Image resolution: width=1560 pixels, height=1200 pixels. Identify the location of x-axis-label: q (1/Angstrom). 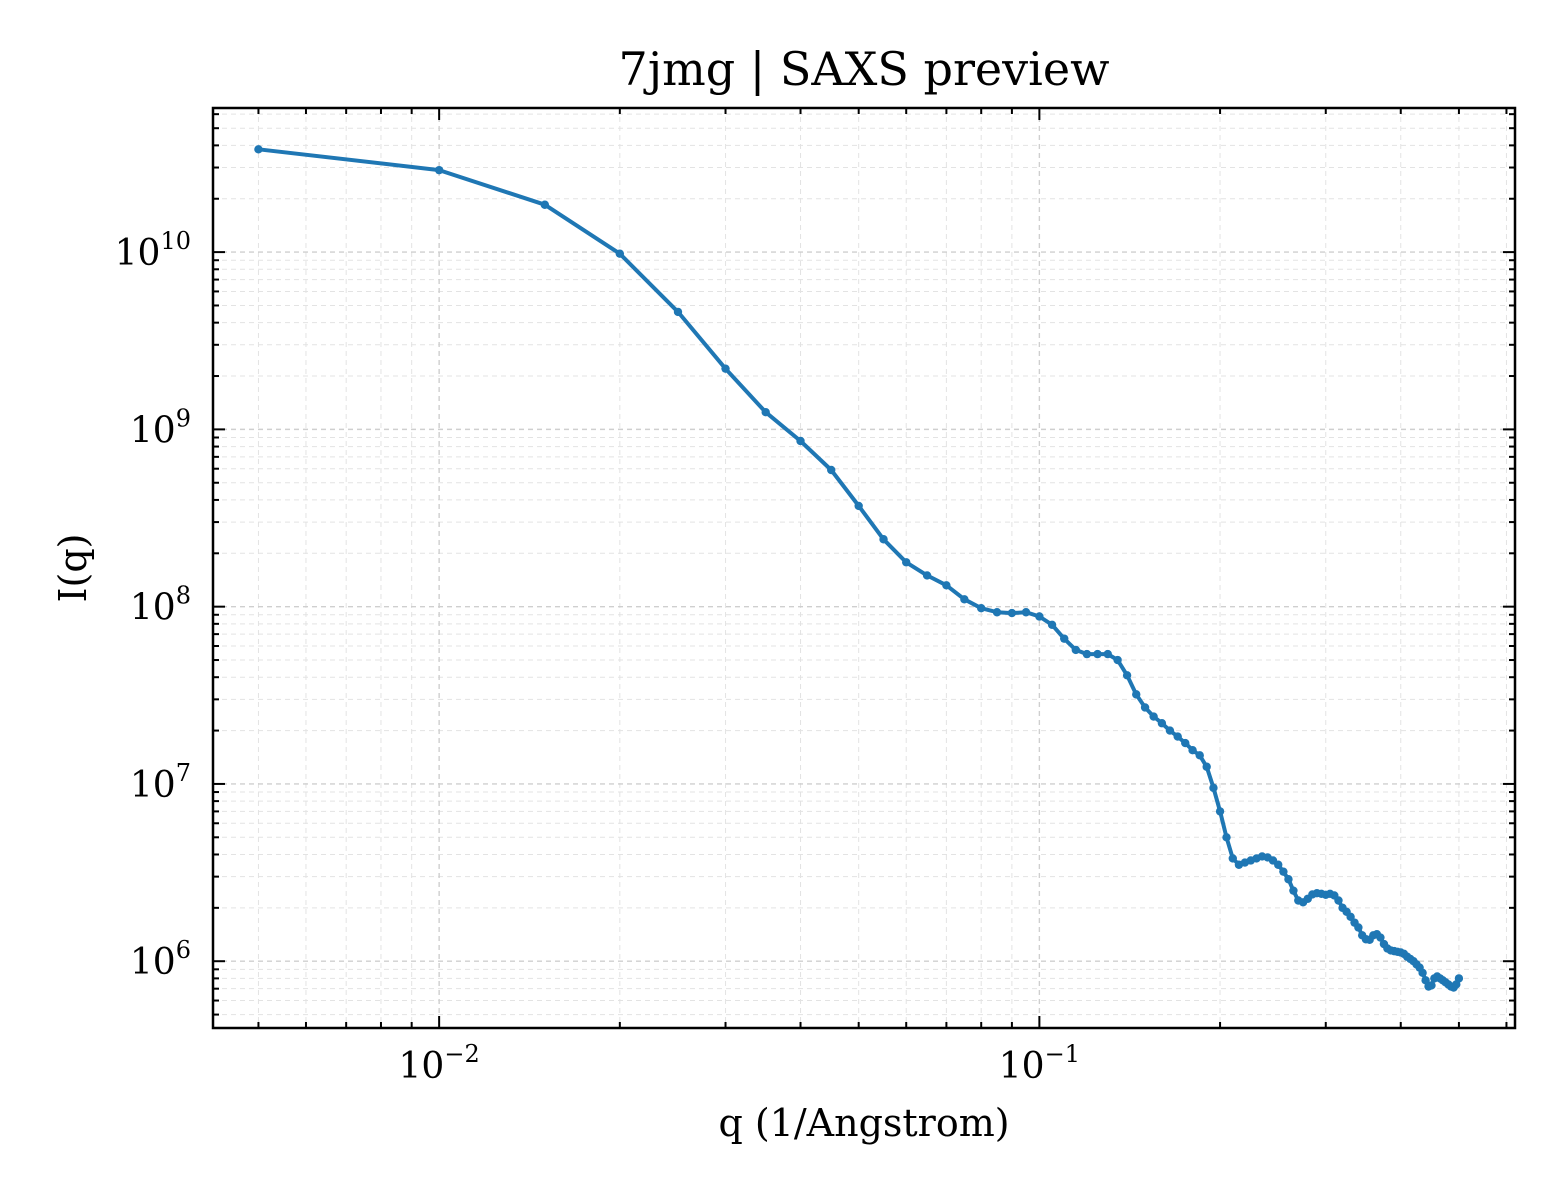
(863, 1123).